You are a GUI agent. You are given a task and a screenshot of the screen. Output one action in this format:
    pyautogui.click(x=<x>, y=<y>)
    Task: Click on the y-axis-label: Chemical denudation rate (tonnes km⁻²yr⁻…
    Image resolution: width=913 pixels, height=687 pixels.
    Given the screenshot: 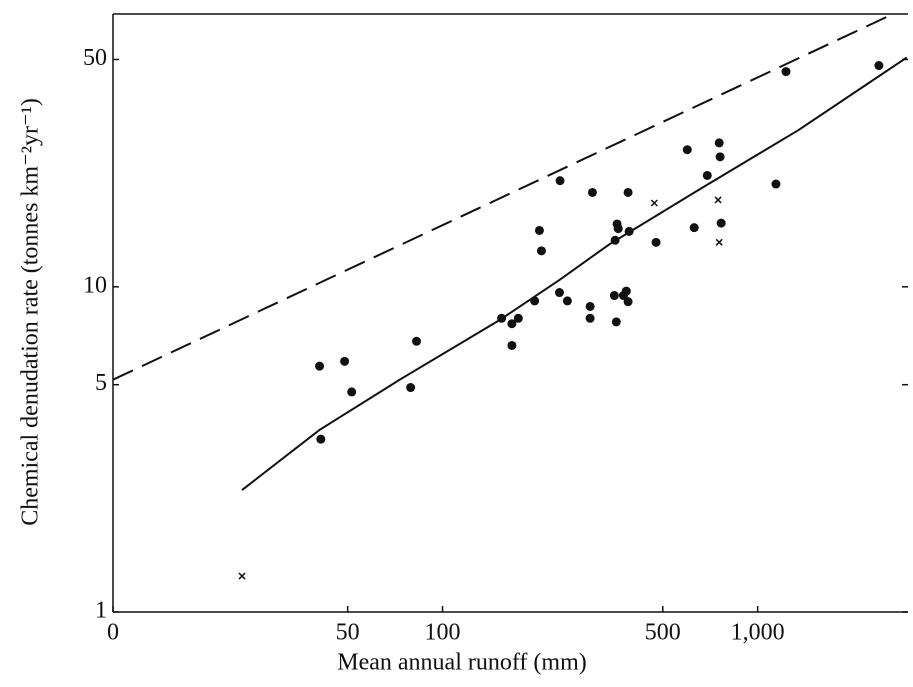 What is the action you would take?
    pyautogui.click(x=31, y=312)
    